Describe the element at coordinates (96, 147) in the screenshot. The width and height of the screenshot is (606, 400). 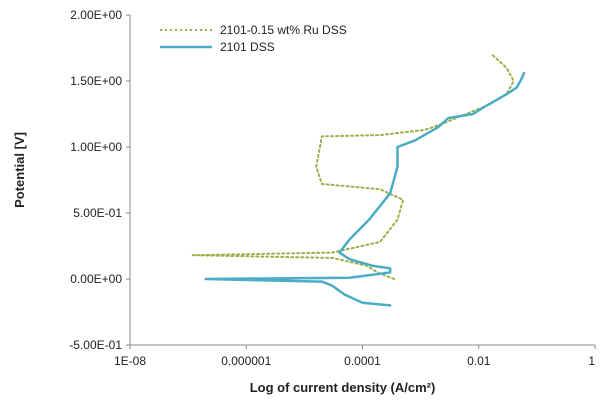
I see `y-tick-label: 1.00E+00` at that location.